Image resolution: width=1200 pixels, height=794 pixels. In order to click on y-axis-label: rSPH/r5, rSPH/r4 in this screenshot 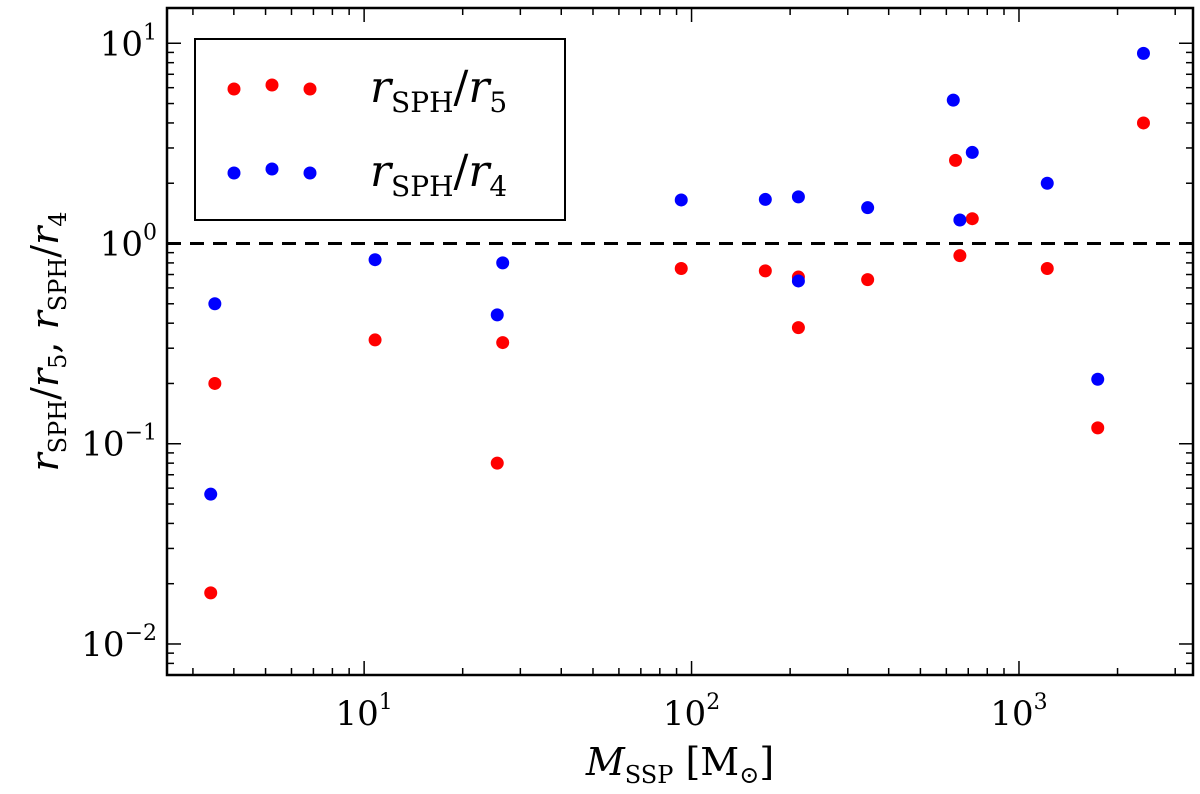, I will do `click(47, 341)`.